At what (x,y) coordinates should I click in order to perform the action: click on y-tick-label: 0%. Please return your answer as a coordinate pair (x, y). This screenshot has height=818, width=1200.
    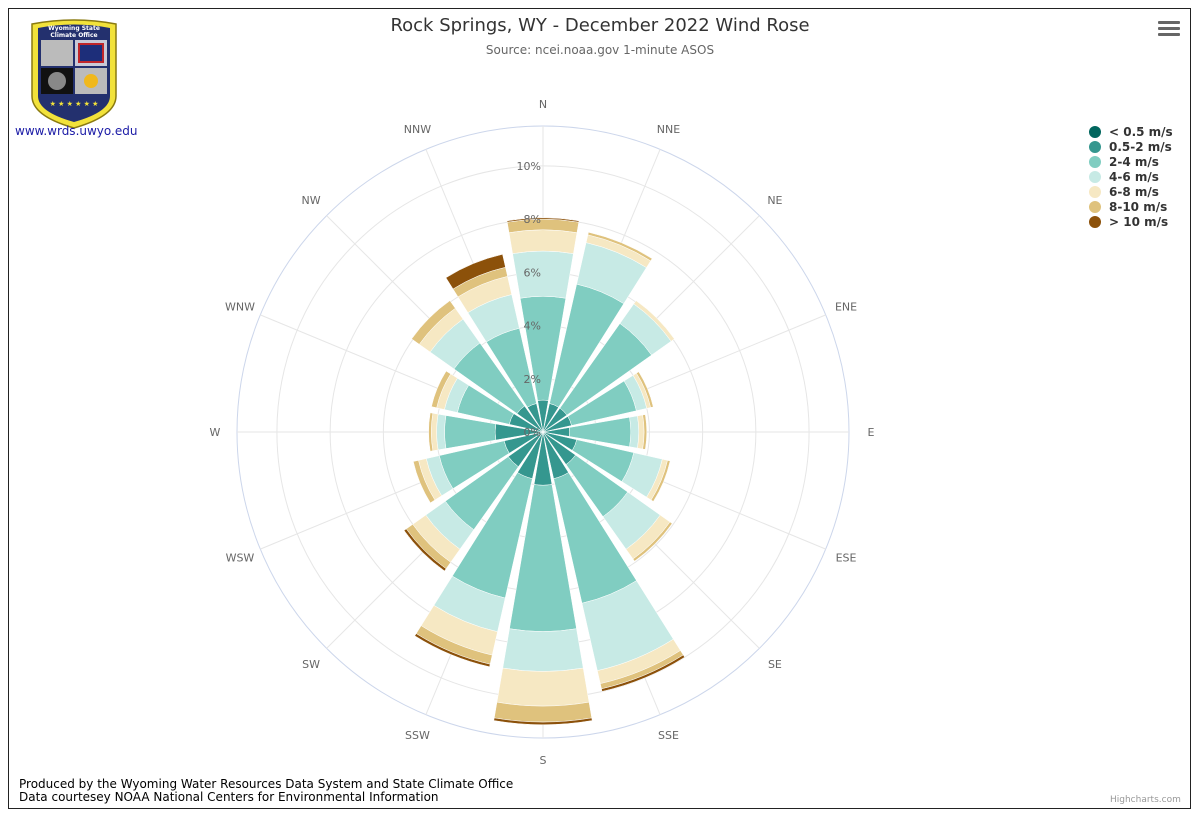
    Looking at the image, I should click on (532, 432).